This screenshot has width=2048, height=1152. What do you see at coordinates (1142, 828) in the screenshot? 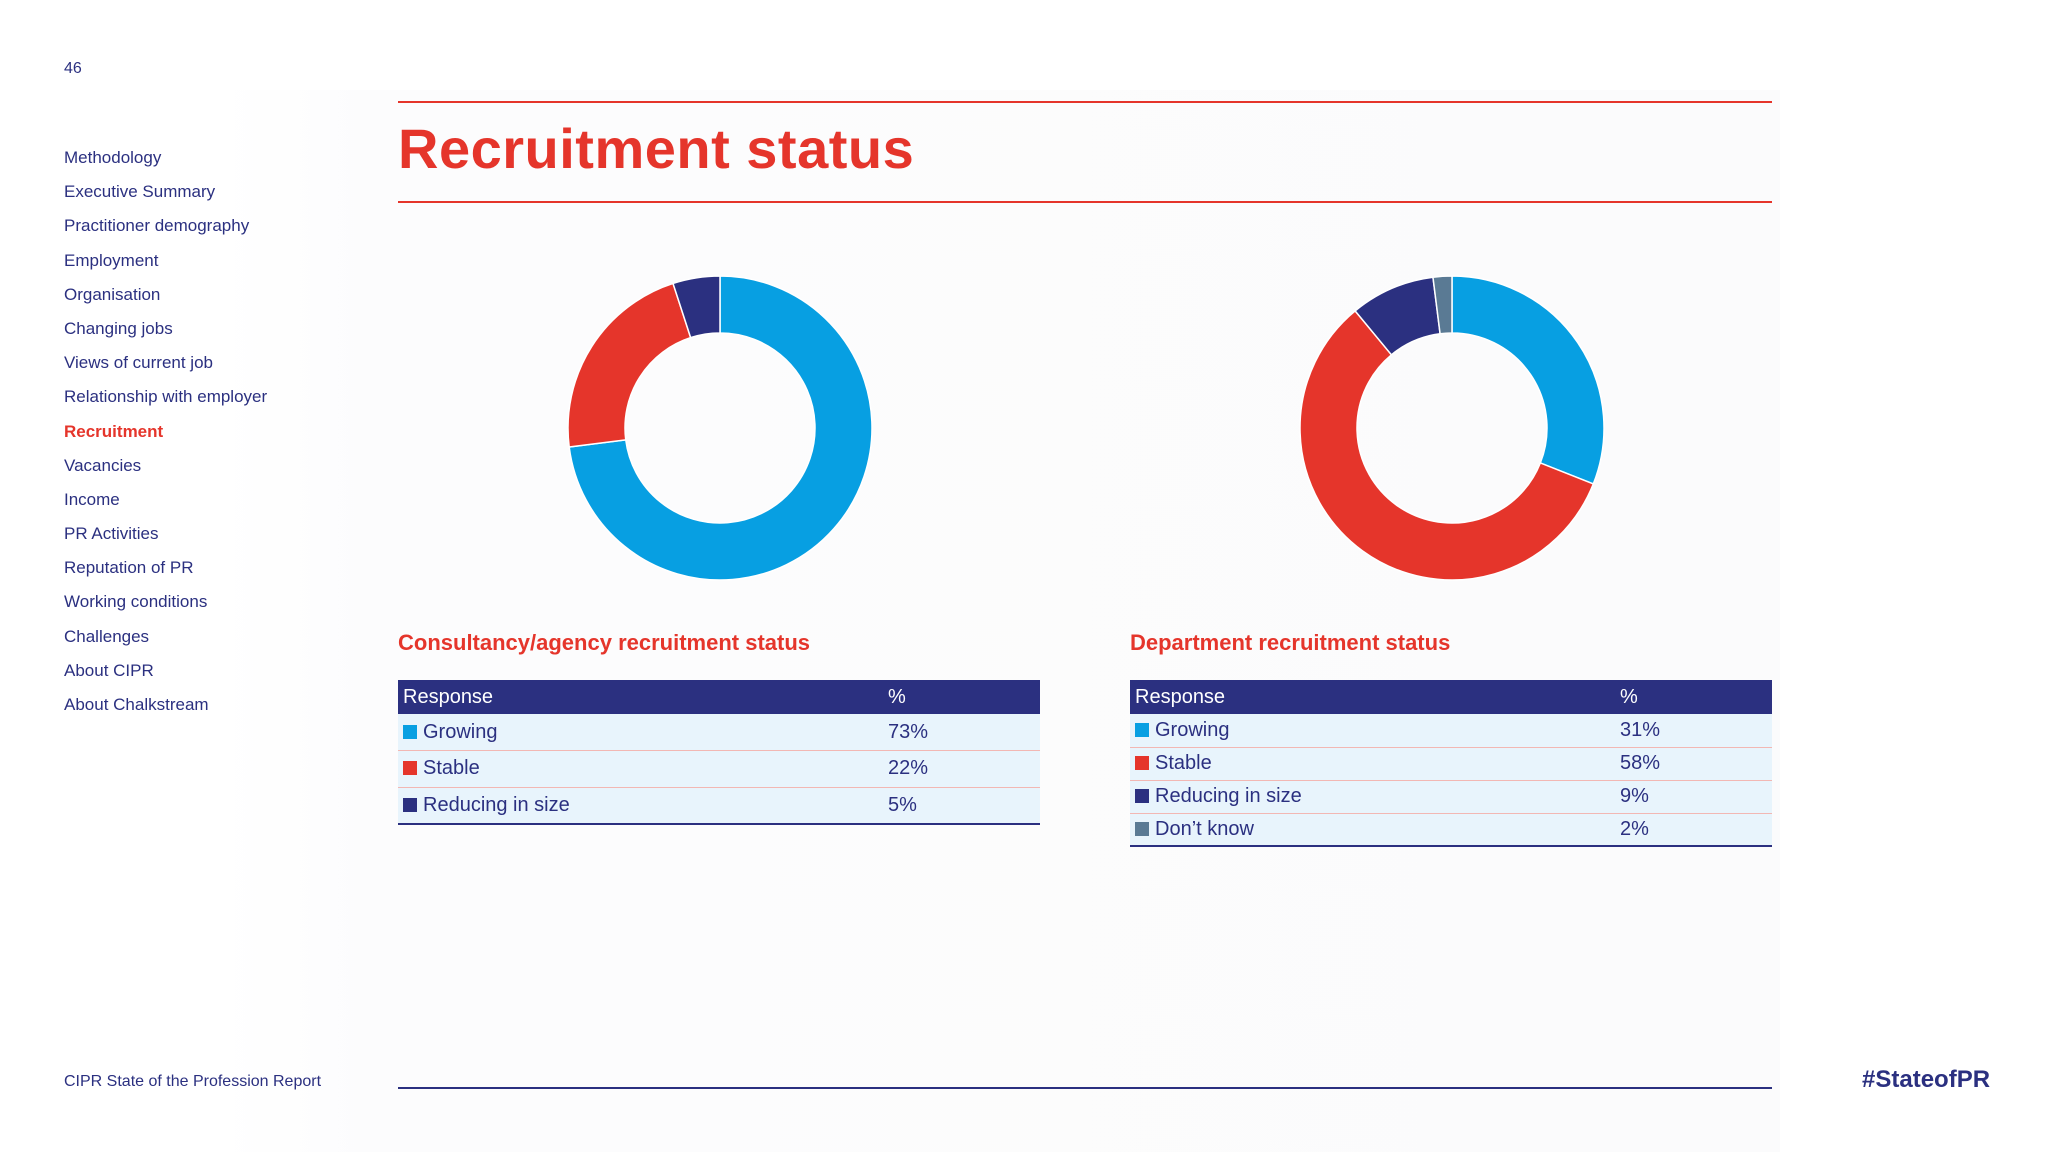
I see `dont-know-swatch` at bounding box center [1142, 828].